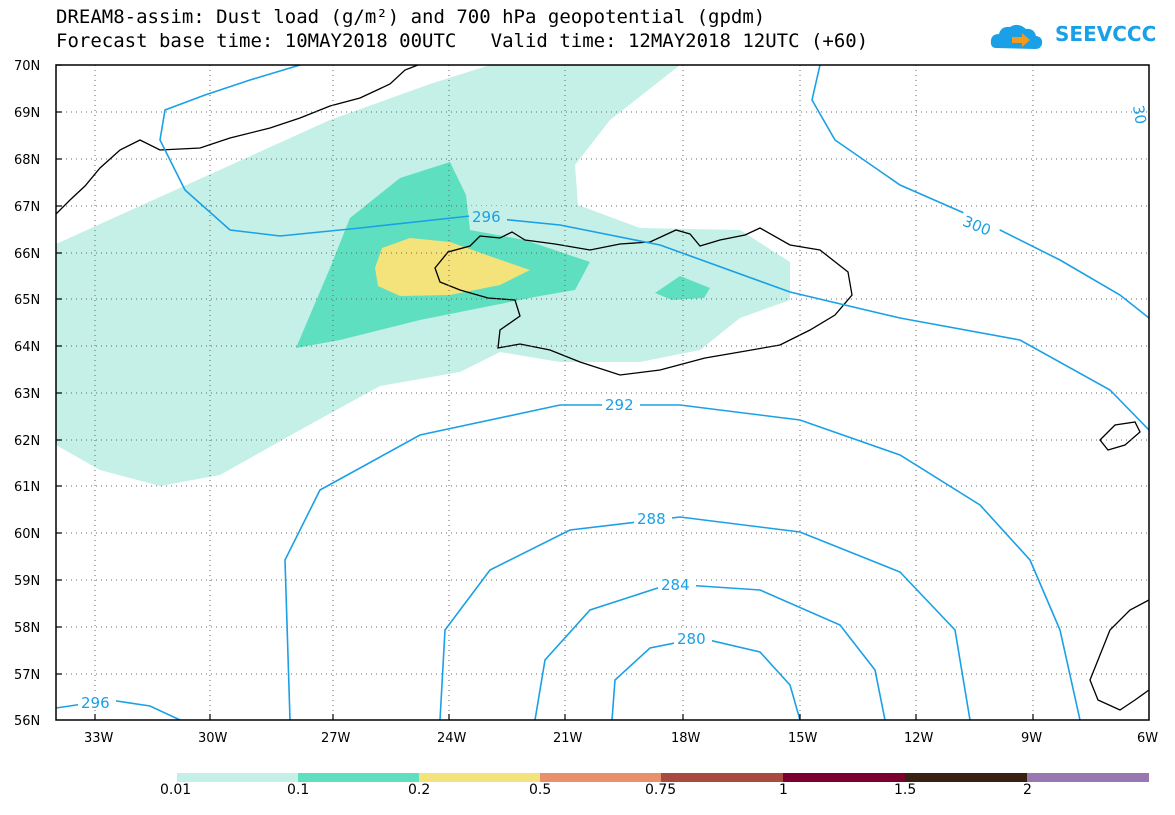 The height and width of the screenshot is (815, 1175). I want to click on lat-label: 62N, so click(27, 441).